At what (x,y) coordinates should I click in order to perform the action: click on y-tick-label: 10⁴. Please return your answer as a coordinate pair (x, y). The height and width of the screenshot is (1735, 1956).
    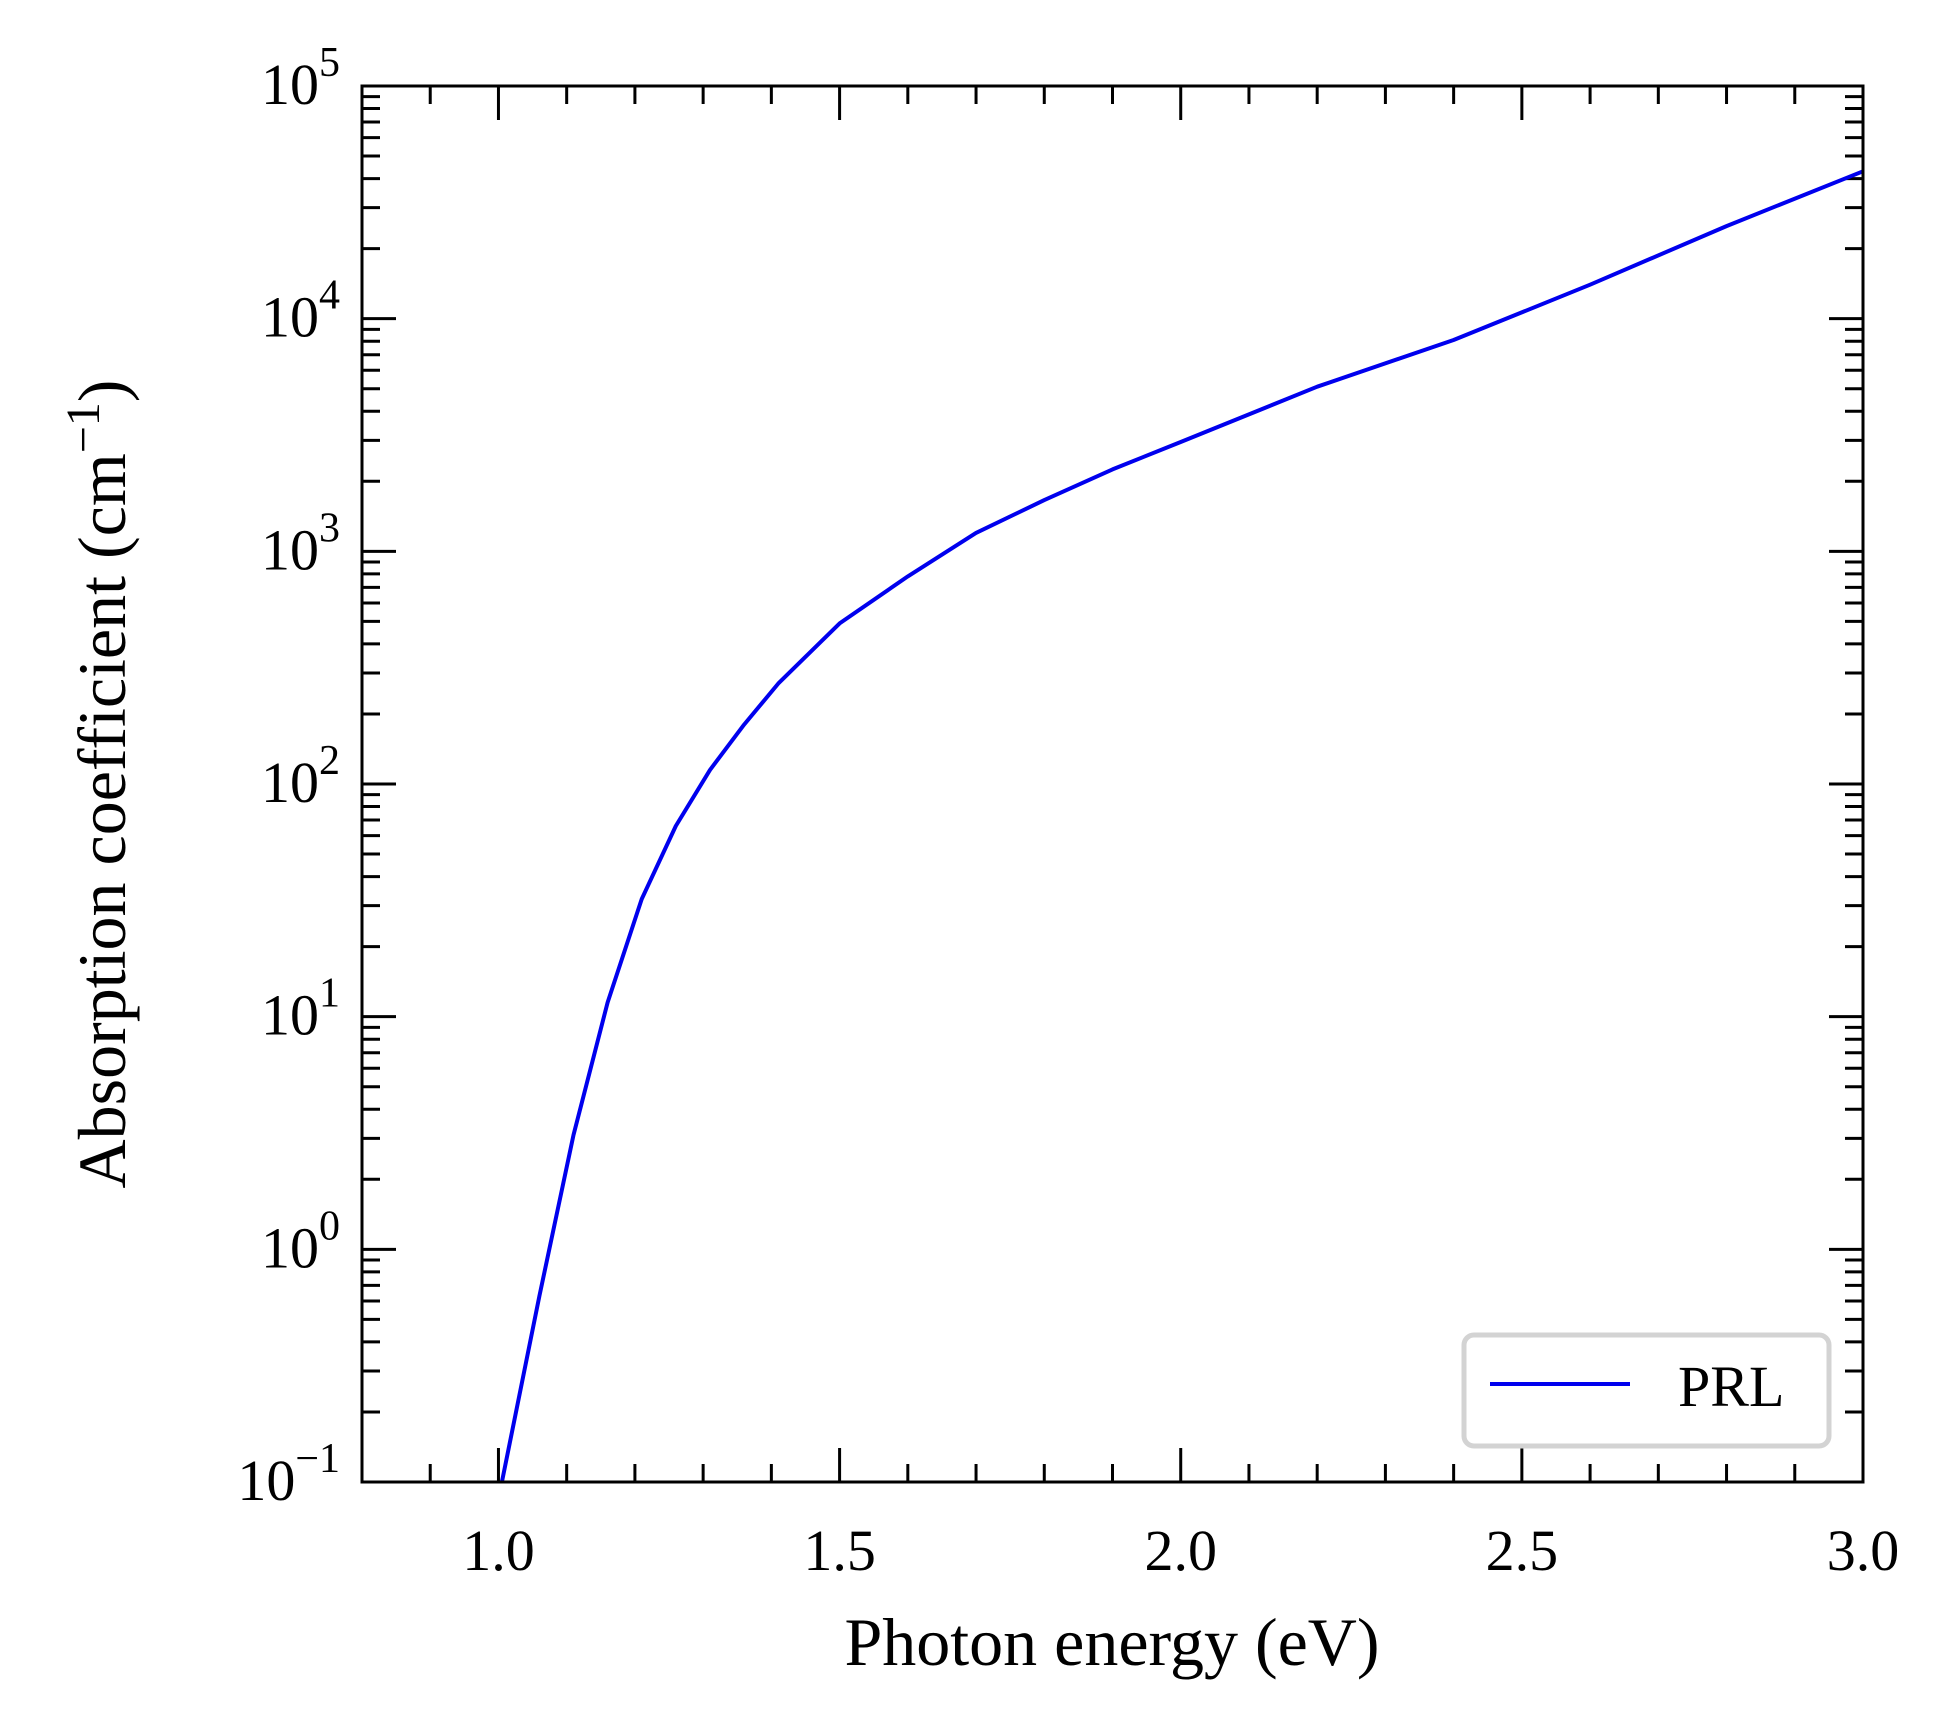
    Looking at the image, I should click on (300, 311).